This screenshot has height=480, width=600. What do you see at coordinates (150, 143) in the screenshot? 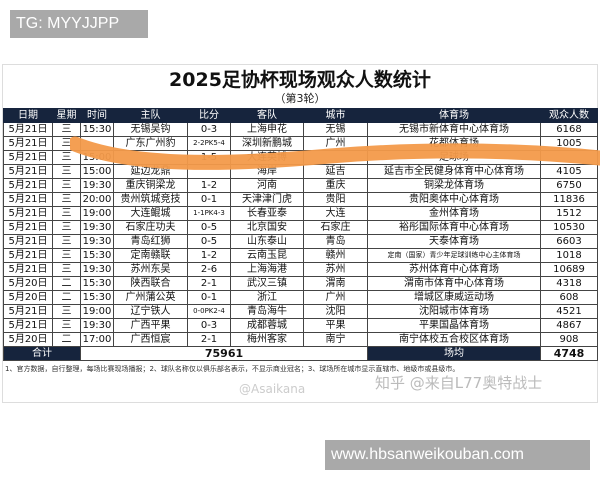
I see `home-team-cell: 广东广州豹` at bounding box center [150, 143].